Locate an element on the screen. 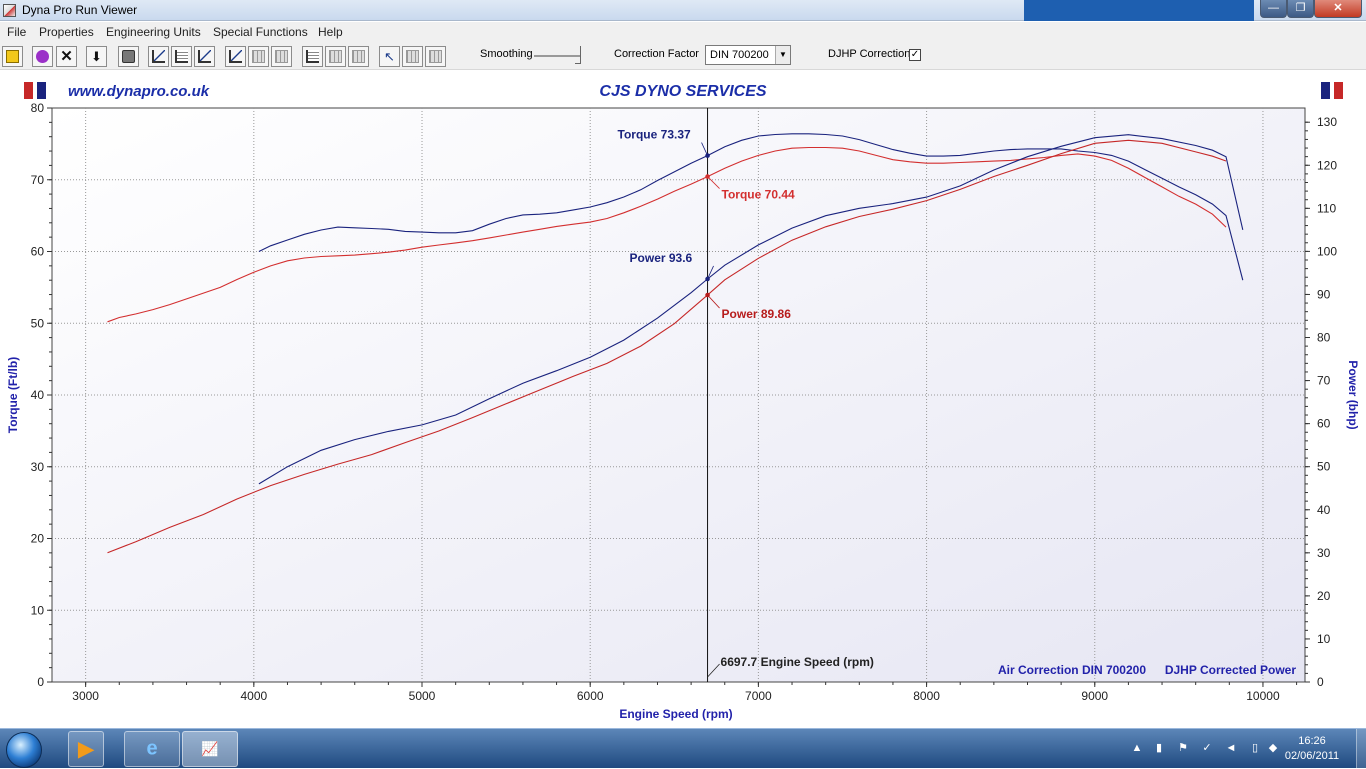  clock-date: 02/06/2011 is located at coordinates (1312, 756).